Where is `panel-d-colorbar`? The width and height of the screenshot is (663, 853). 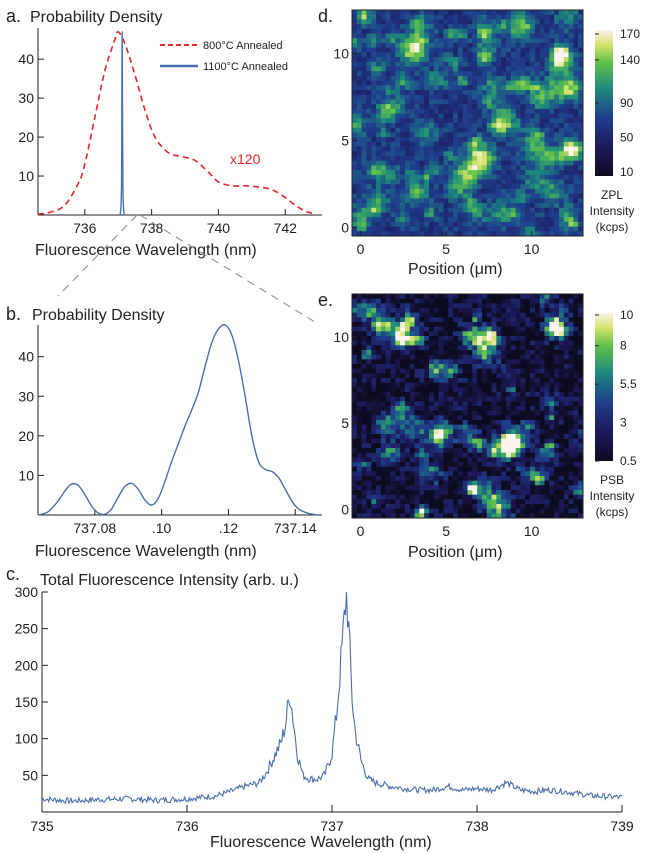
panel-d-colorbar is located at coordinates (604, 103).